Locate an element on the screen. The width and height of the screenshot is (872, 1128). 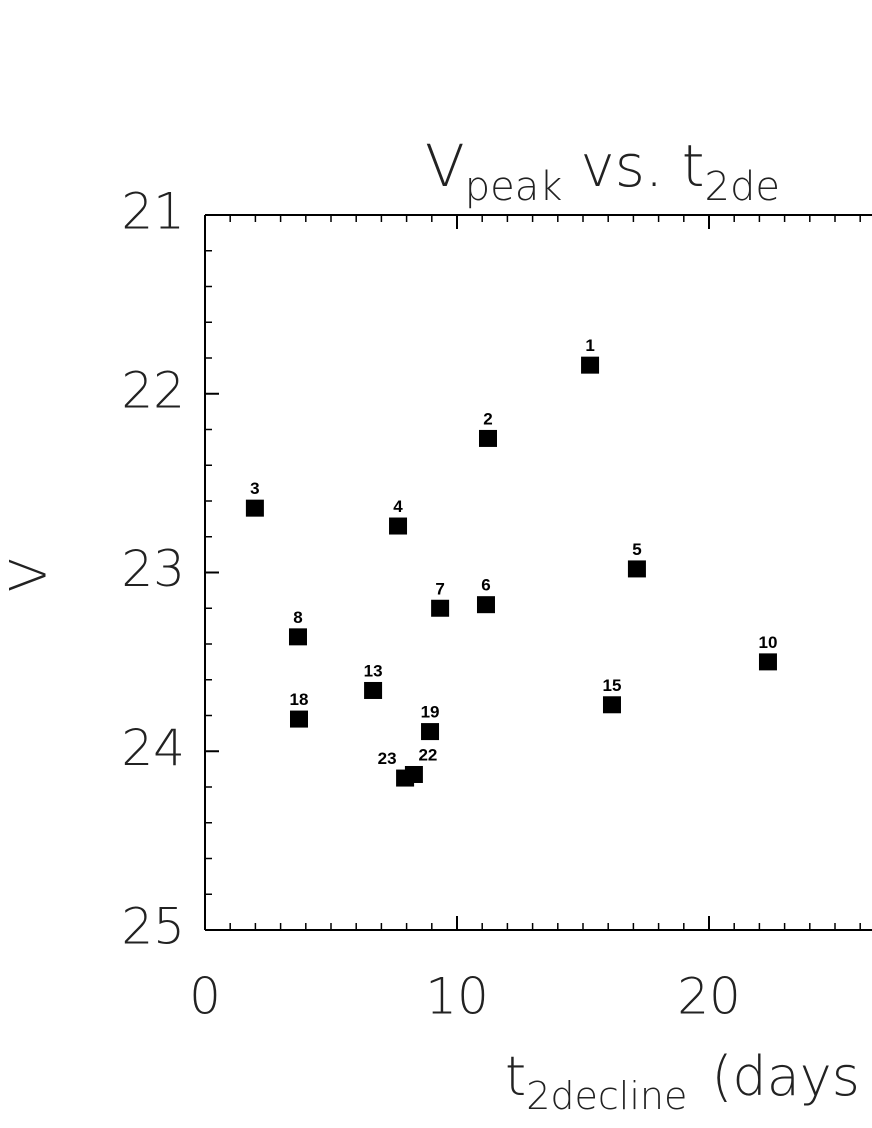
point-label: 19 is located at coordinates (430, 712).